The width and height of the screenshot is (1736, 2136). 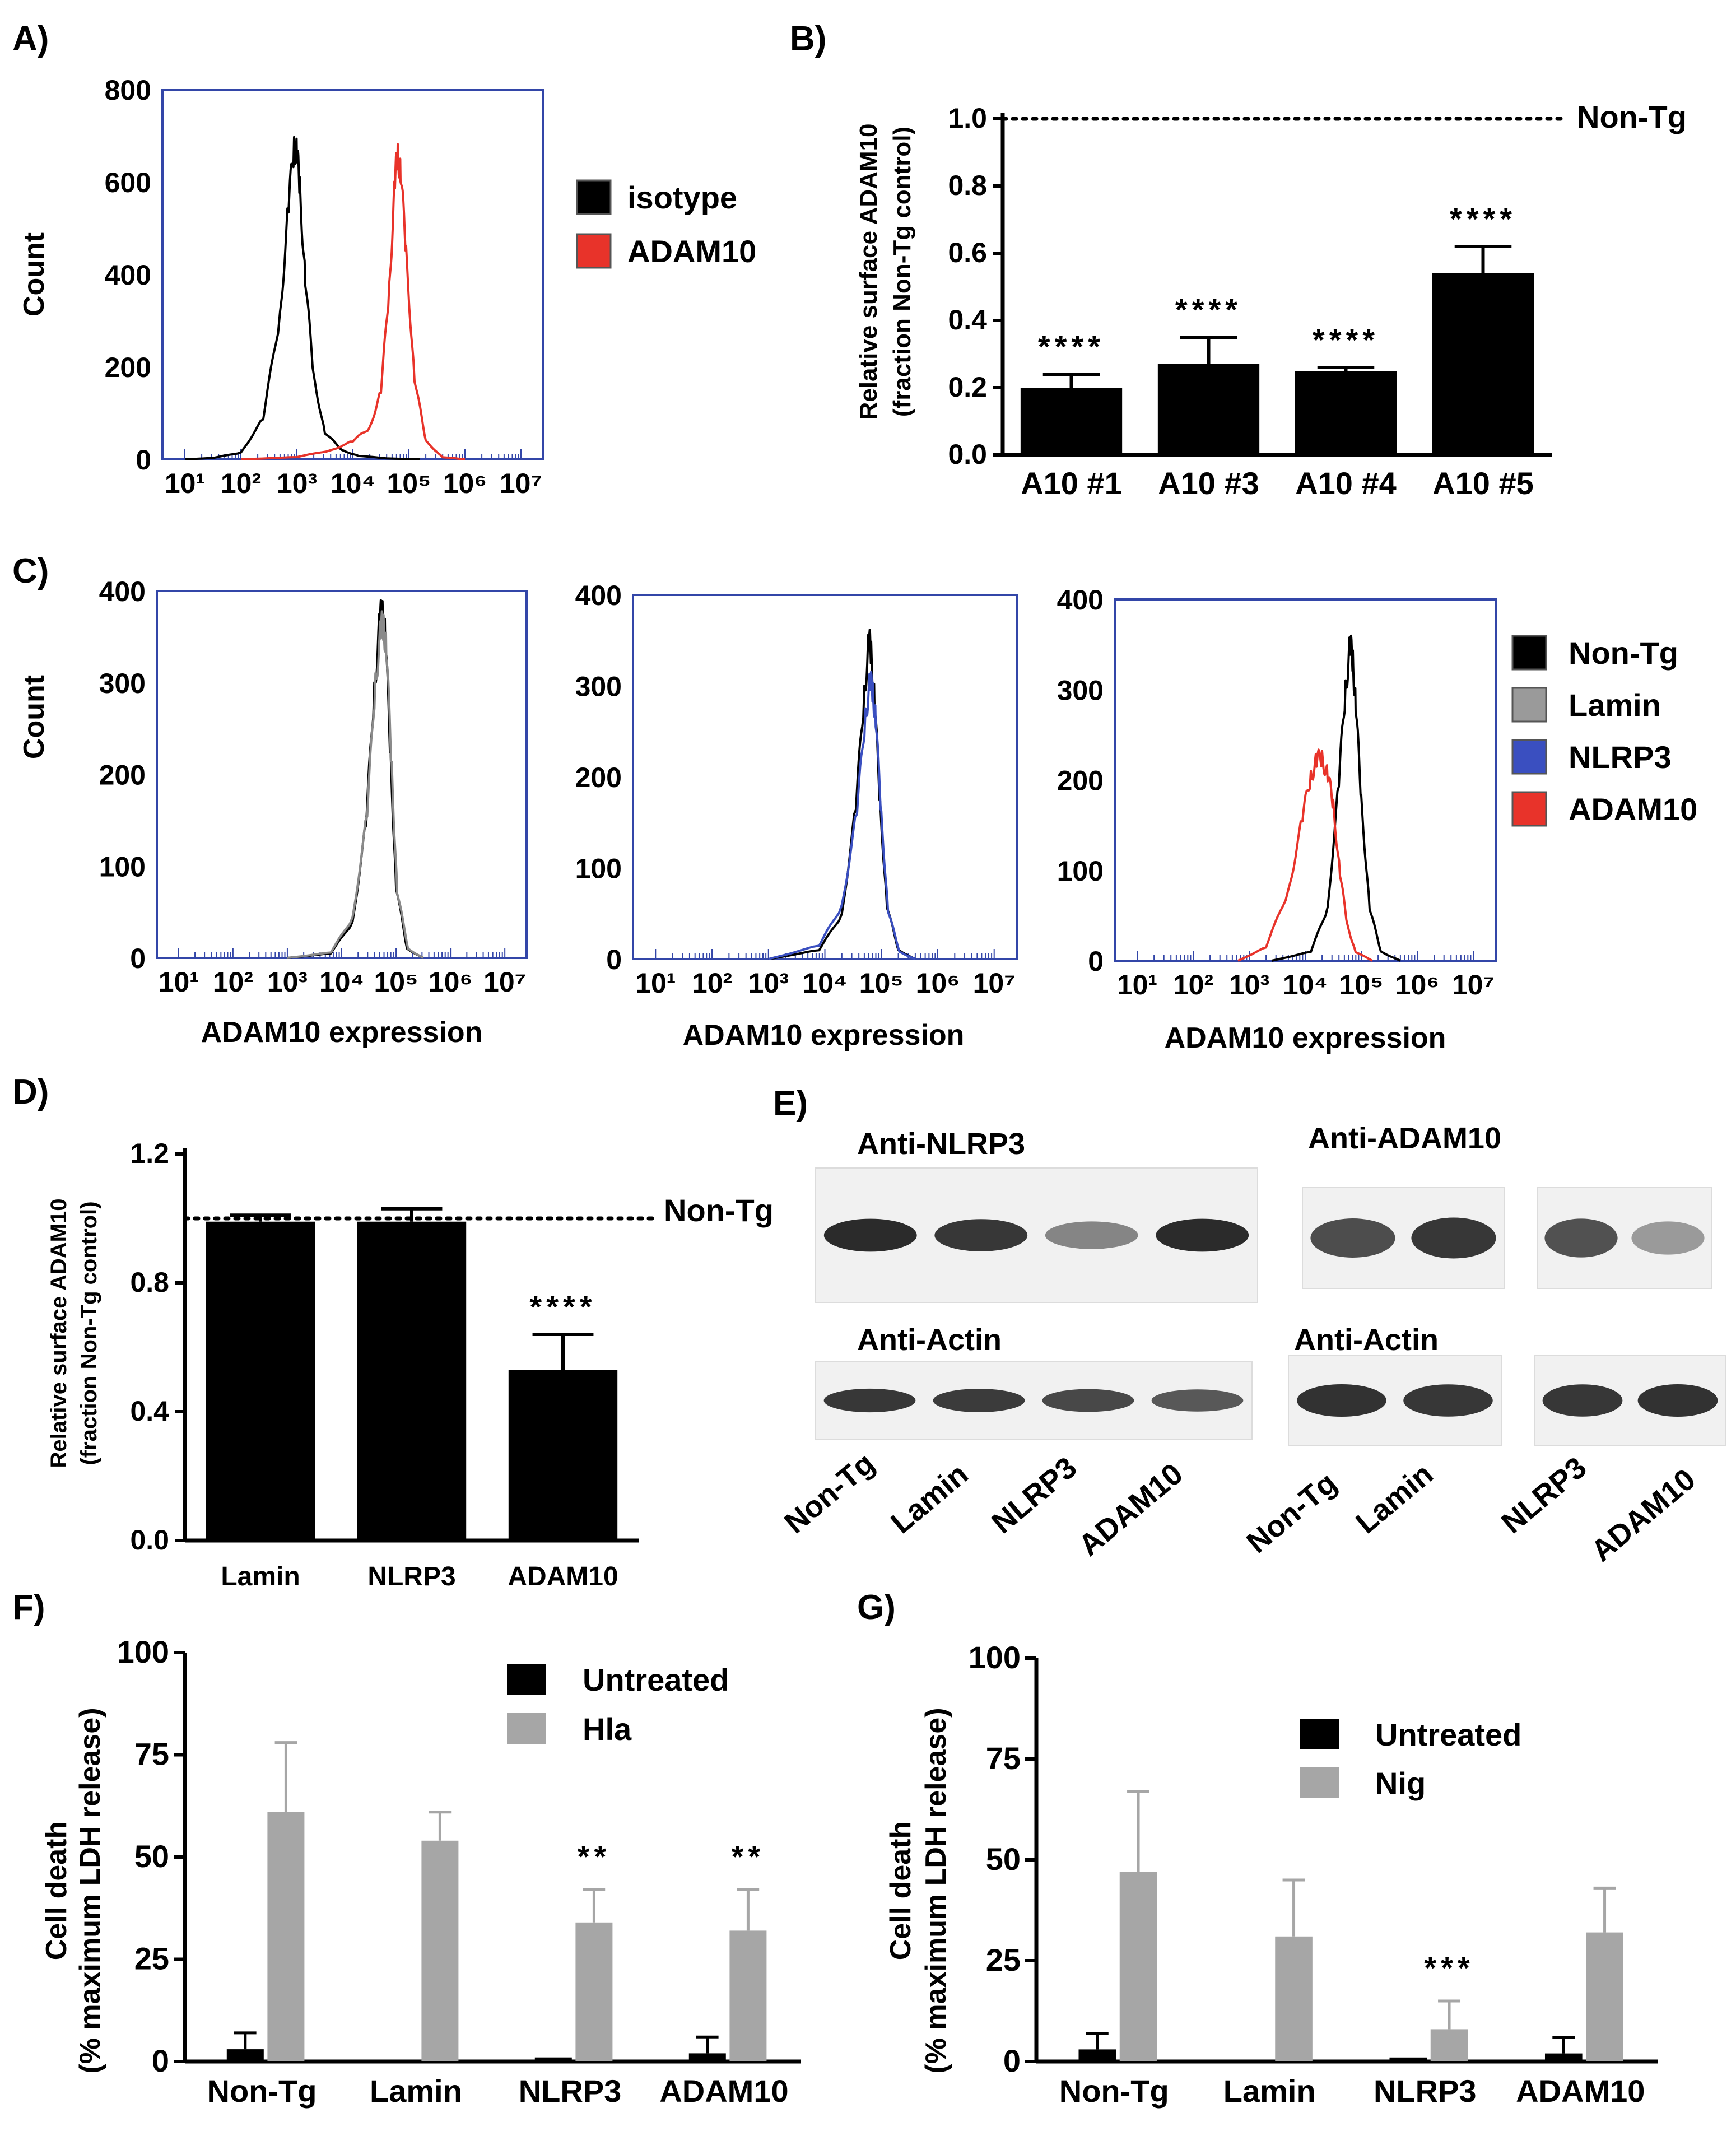 What do you see at coordinates (1080, 871) in the screenshot?
I see `panel-c3-ytick-100: 100` at bounding box center [1080, 871].